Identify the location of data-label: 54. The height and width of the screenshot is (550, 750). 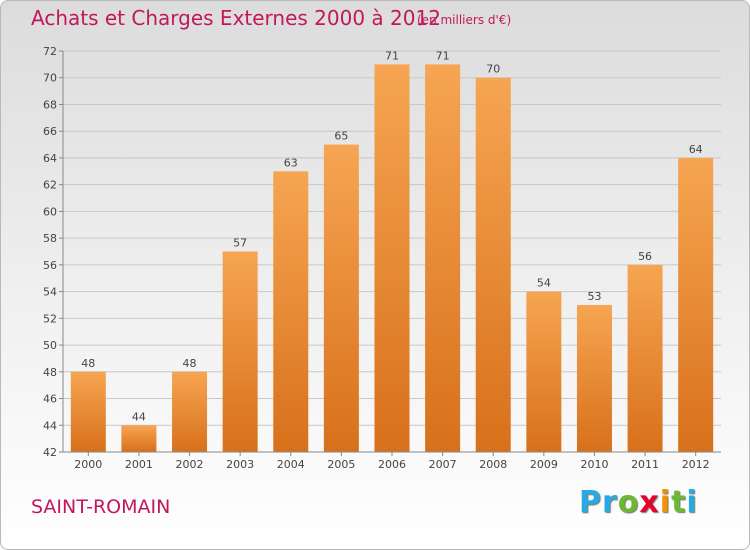
(544, 283).